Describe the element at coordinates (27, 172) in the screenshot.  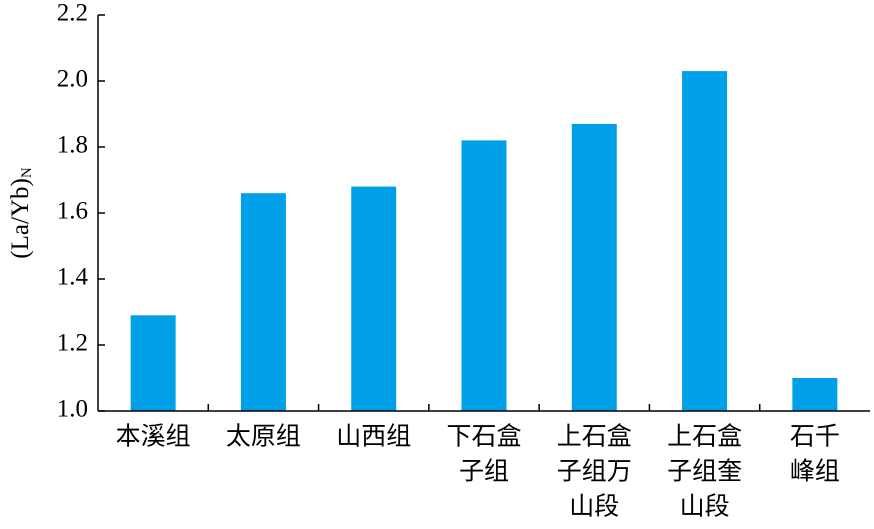
I see `y-axis-label-sub: N` at that location.